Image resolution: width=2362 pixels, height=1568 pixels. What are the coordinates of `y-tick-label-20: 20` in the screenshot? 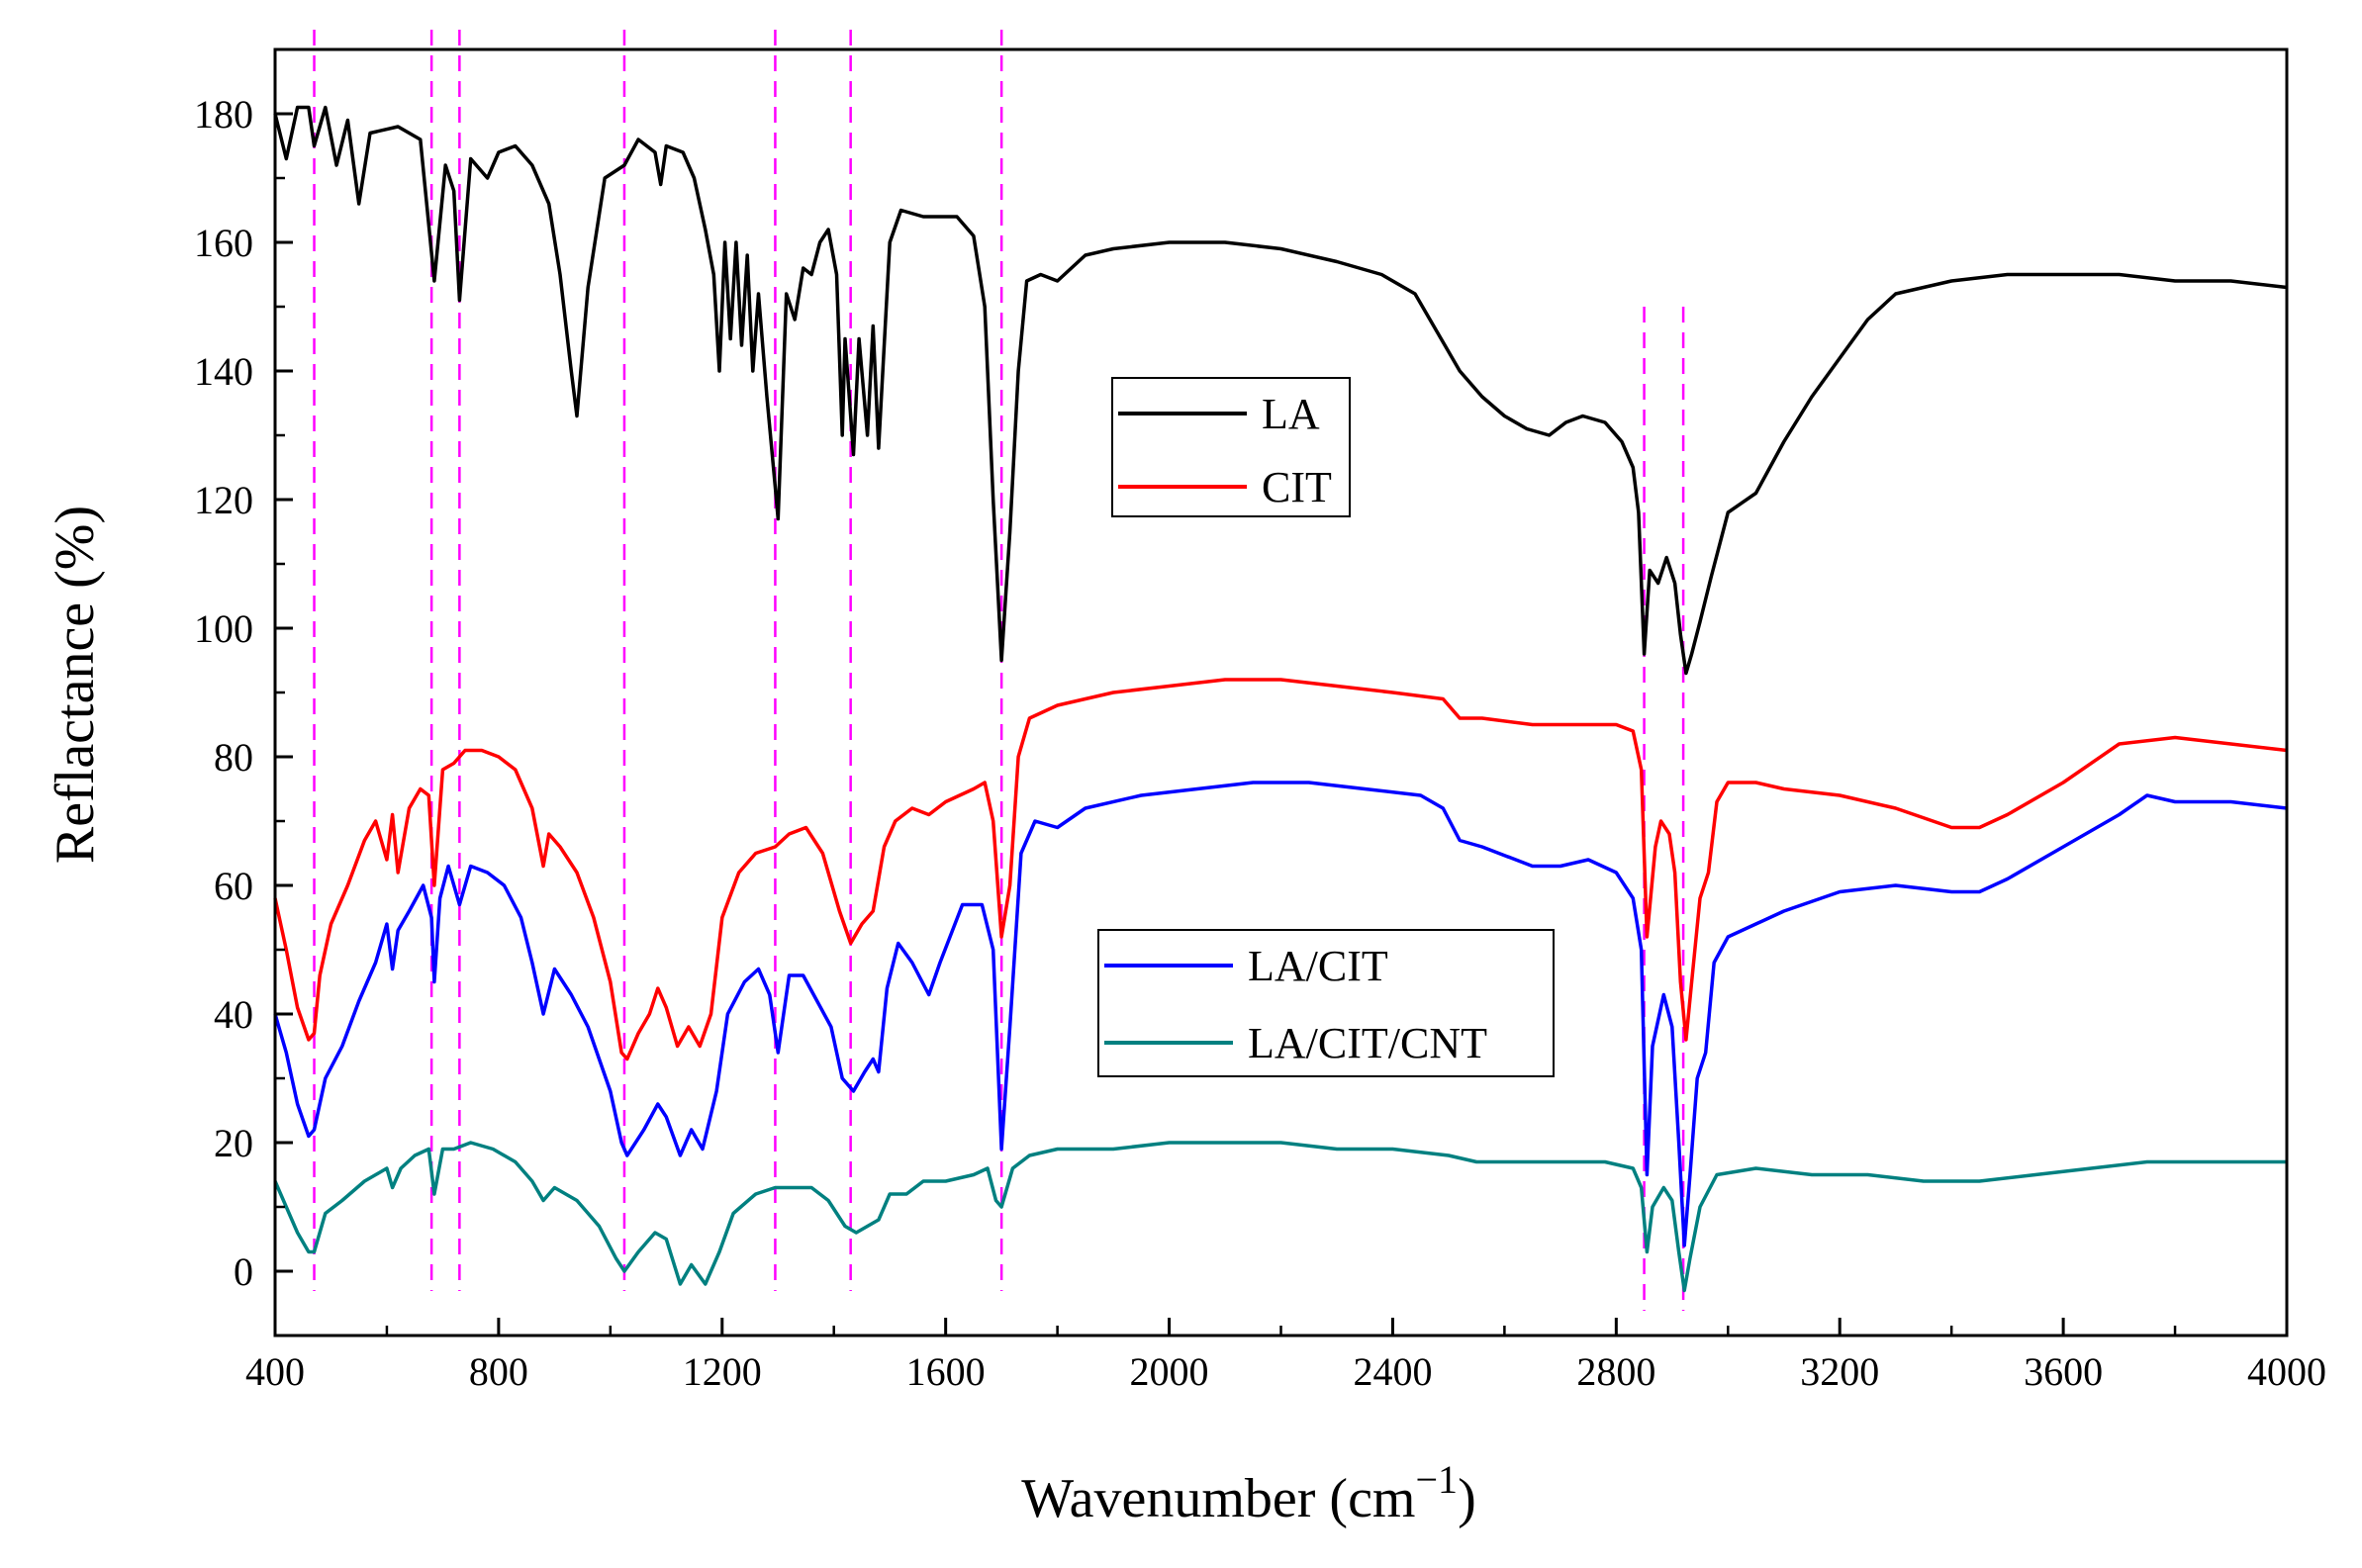 It's located at (233, 1143).